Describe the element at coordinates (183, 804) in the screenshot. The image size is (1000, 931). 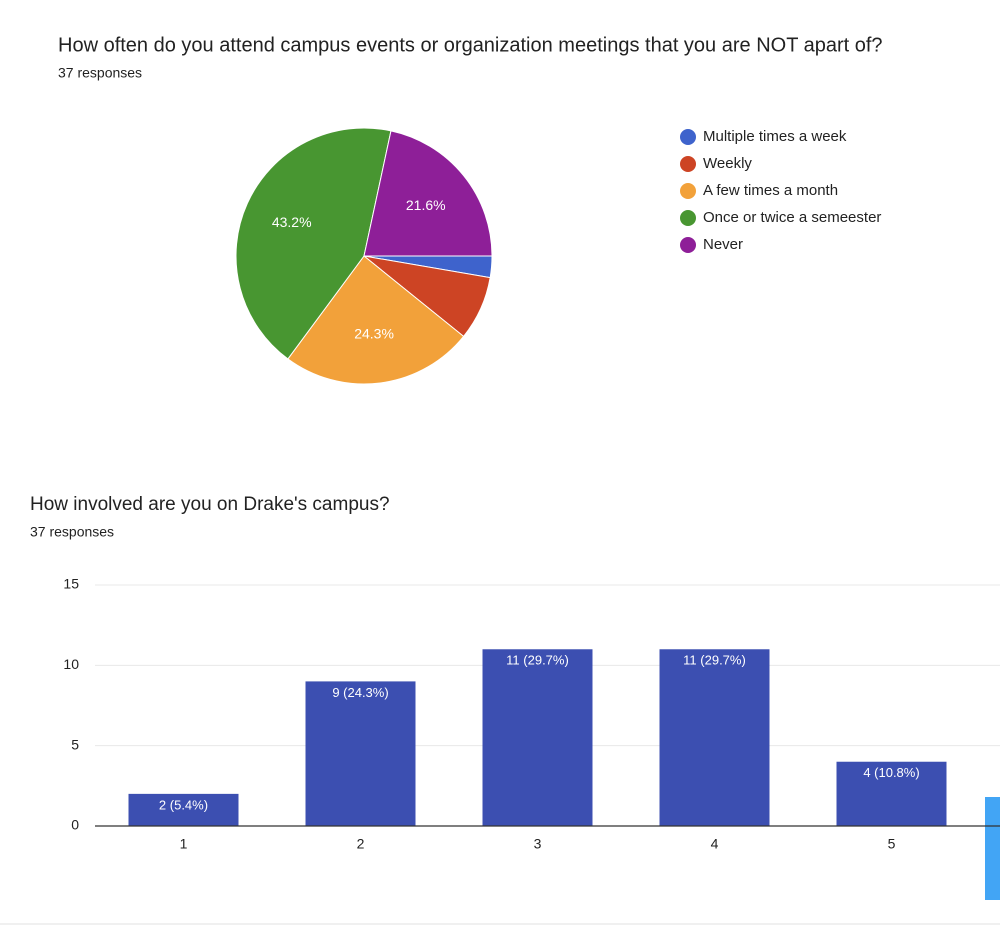
I see `bar-value-label: 2 (5.4%)` at that location.